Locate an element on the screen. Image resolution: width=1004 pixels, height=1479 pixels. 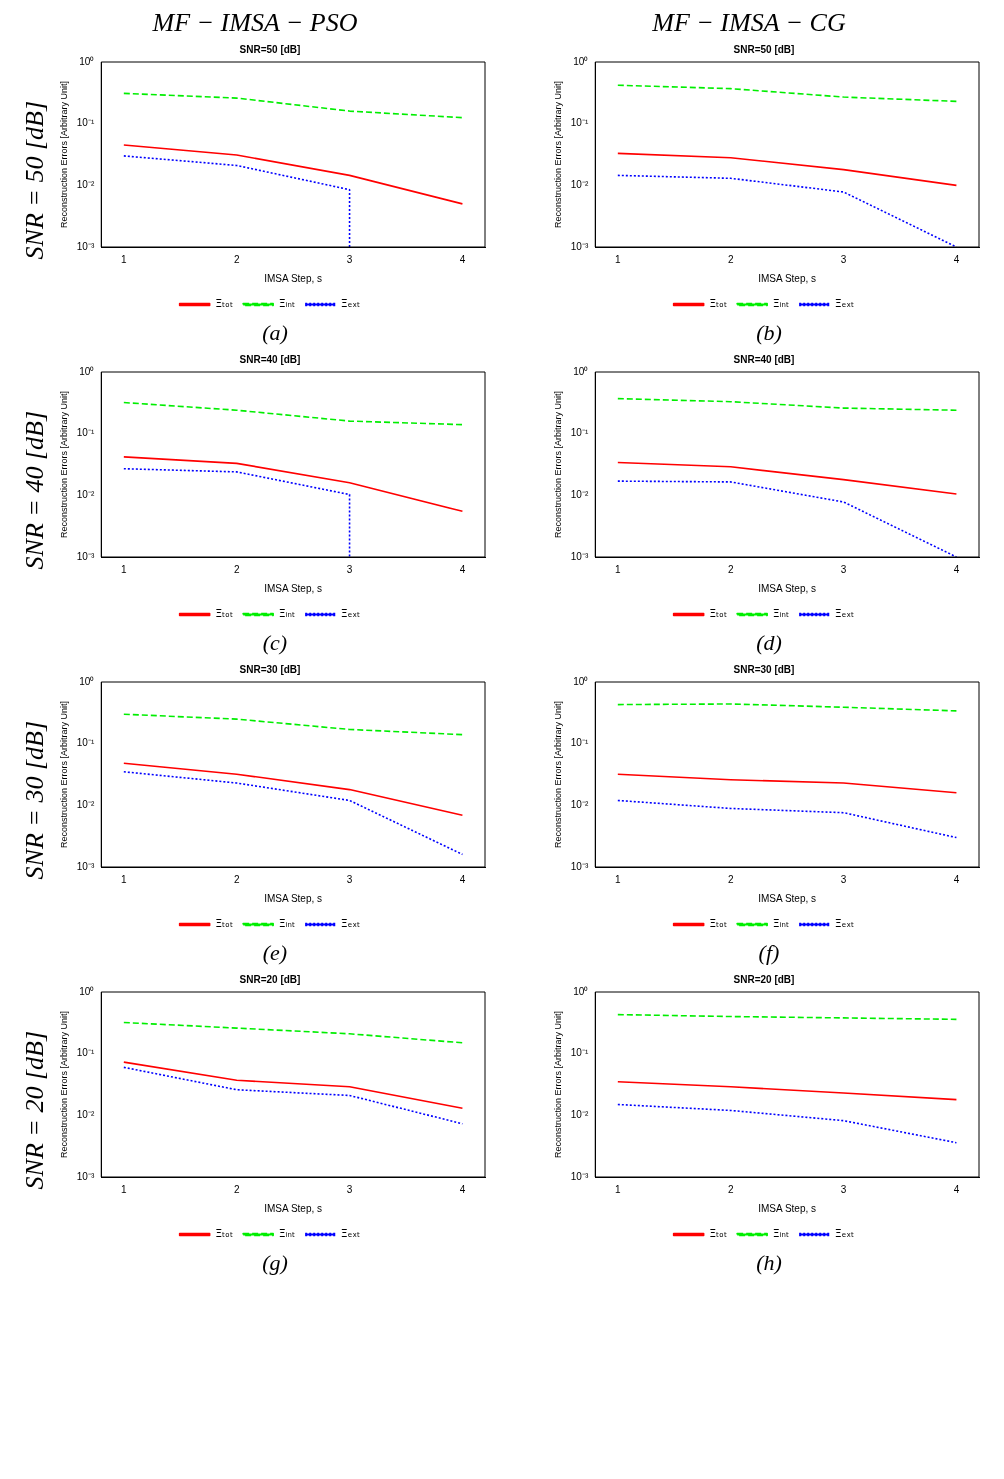
text: SNR = 40 [dB] is located at coordinates (35, 490).